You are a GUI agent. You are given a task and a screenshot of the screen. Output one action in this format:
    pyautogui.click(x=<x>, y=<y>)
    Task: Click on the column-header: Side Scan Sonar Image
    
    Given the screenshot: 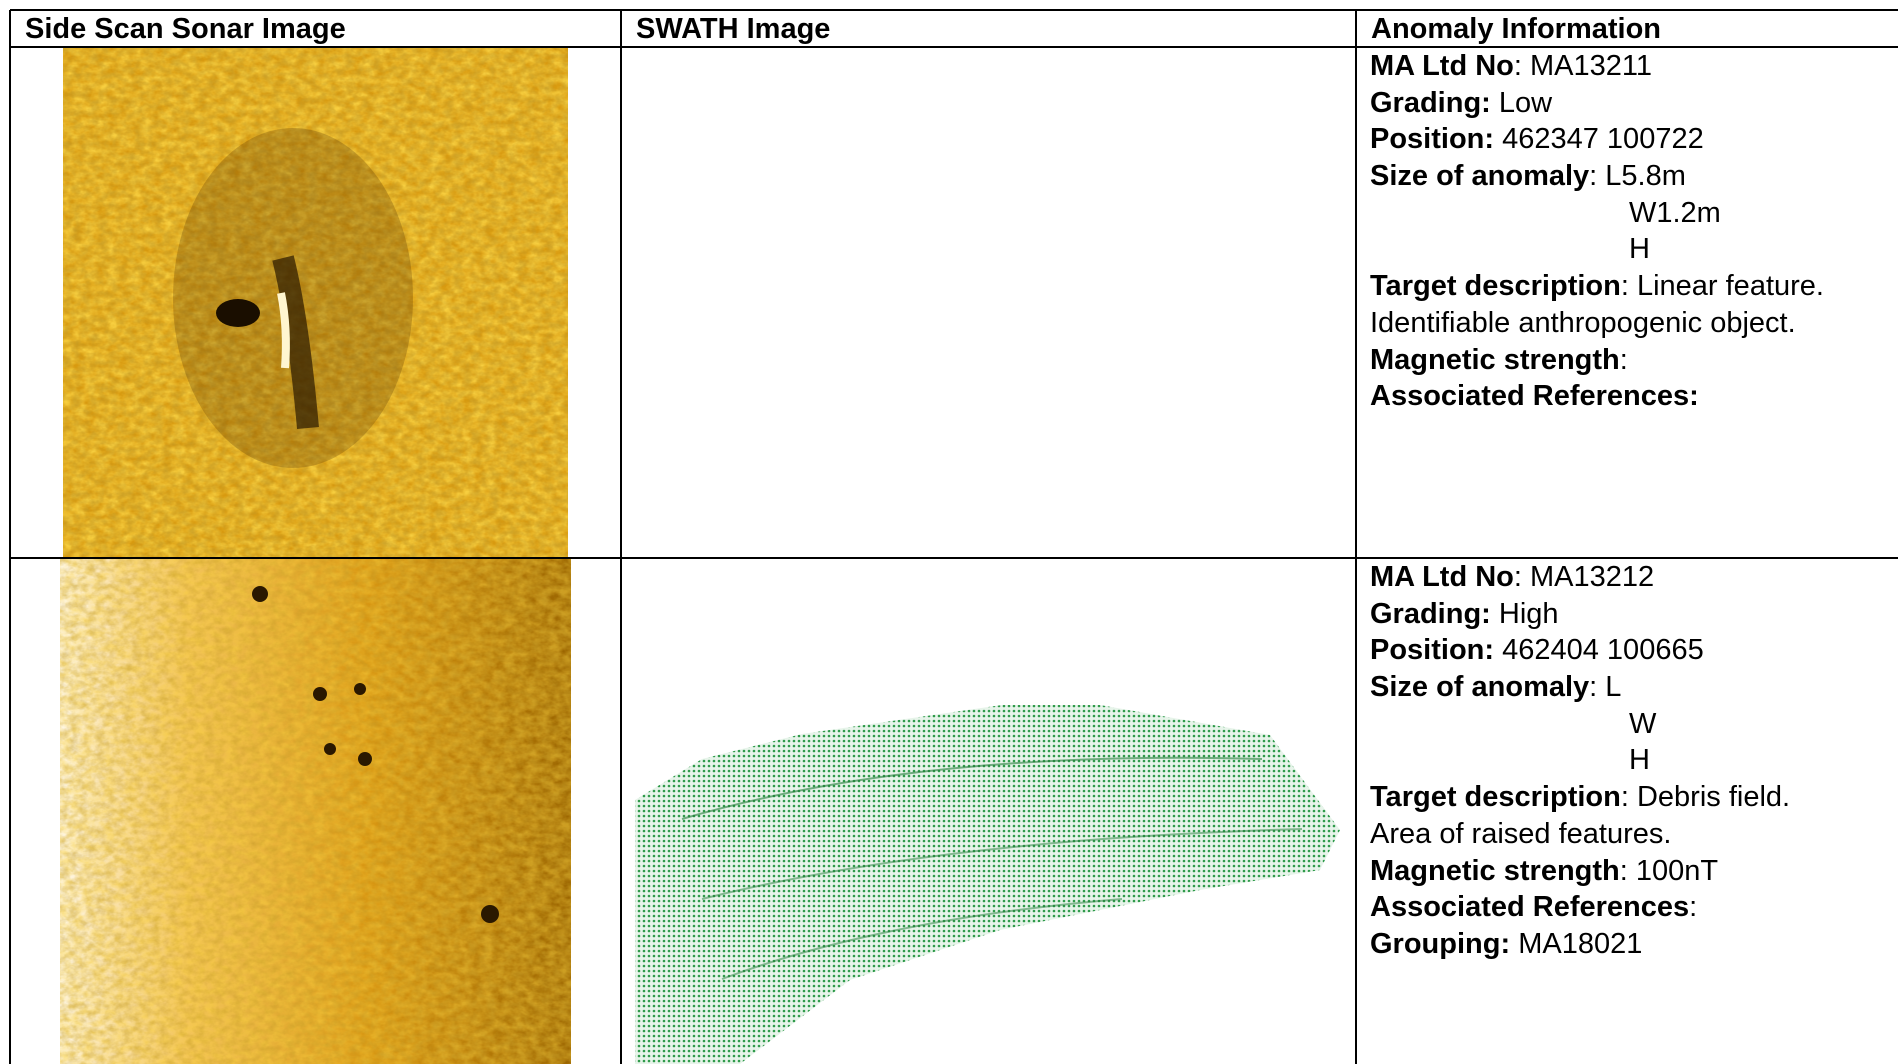 What is the action you would take?
    pyautogui.click(x=185, y=29)
    